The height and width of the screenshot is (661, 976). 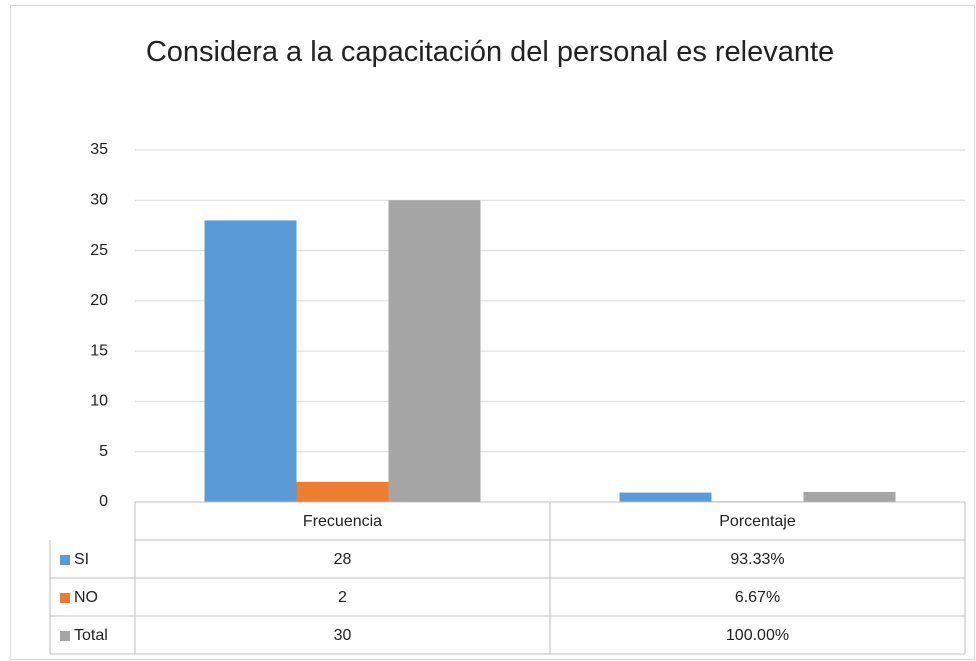 What do you see at coordinates (99, 250) in the screenshot?
I see `y-tick-label: 25` at bounding box center [99, 250].